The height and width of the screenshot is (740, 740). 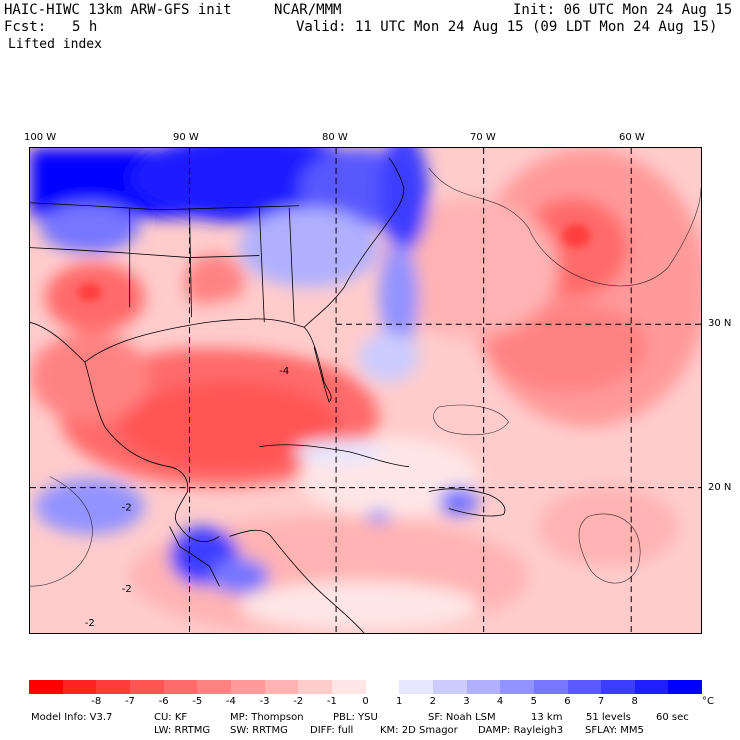 I want to click on colorbar-label: -2, so click(x=298, y=701).